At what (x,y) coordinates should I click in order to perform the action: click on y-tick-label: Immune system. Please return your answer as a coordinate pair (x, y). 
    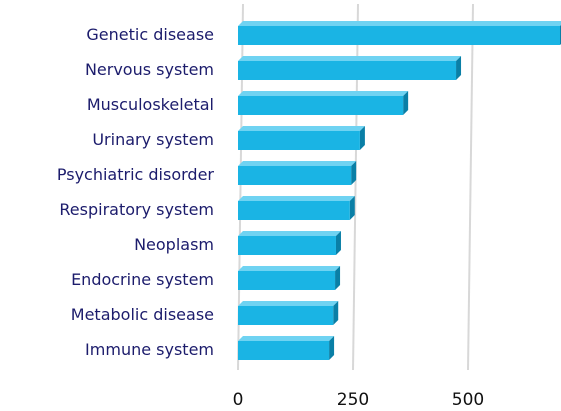
    Looking at the image, I should click on (149, 349).